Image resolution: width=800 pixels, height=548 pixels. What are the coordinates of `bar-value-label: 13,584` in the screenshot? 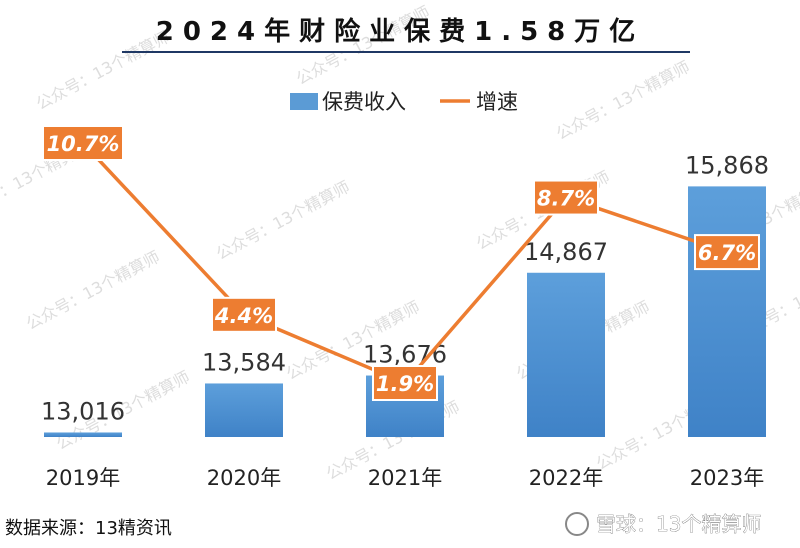 It's located at (244, 362).